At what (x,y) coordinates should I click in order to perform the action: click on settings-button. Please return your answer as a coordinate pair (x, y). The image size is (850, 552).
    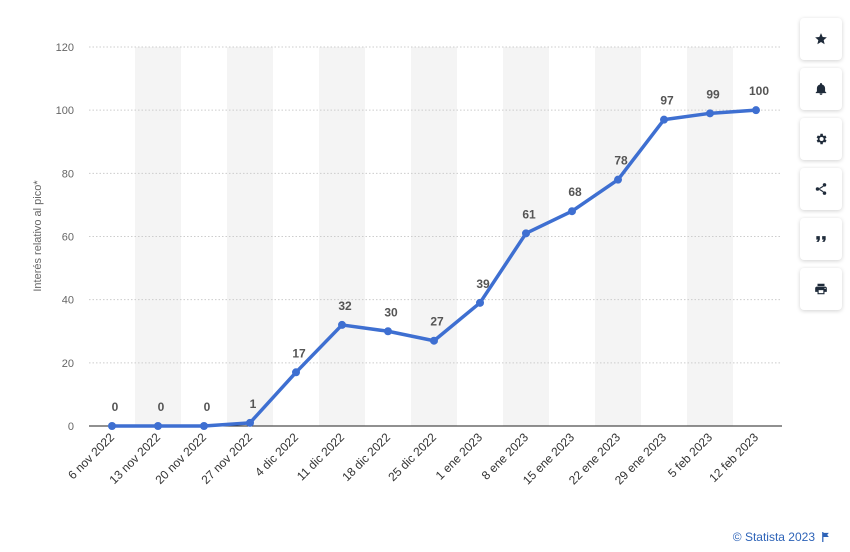
    Looking at the image, I should click on (821, 139).